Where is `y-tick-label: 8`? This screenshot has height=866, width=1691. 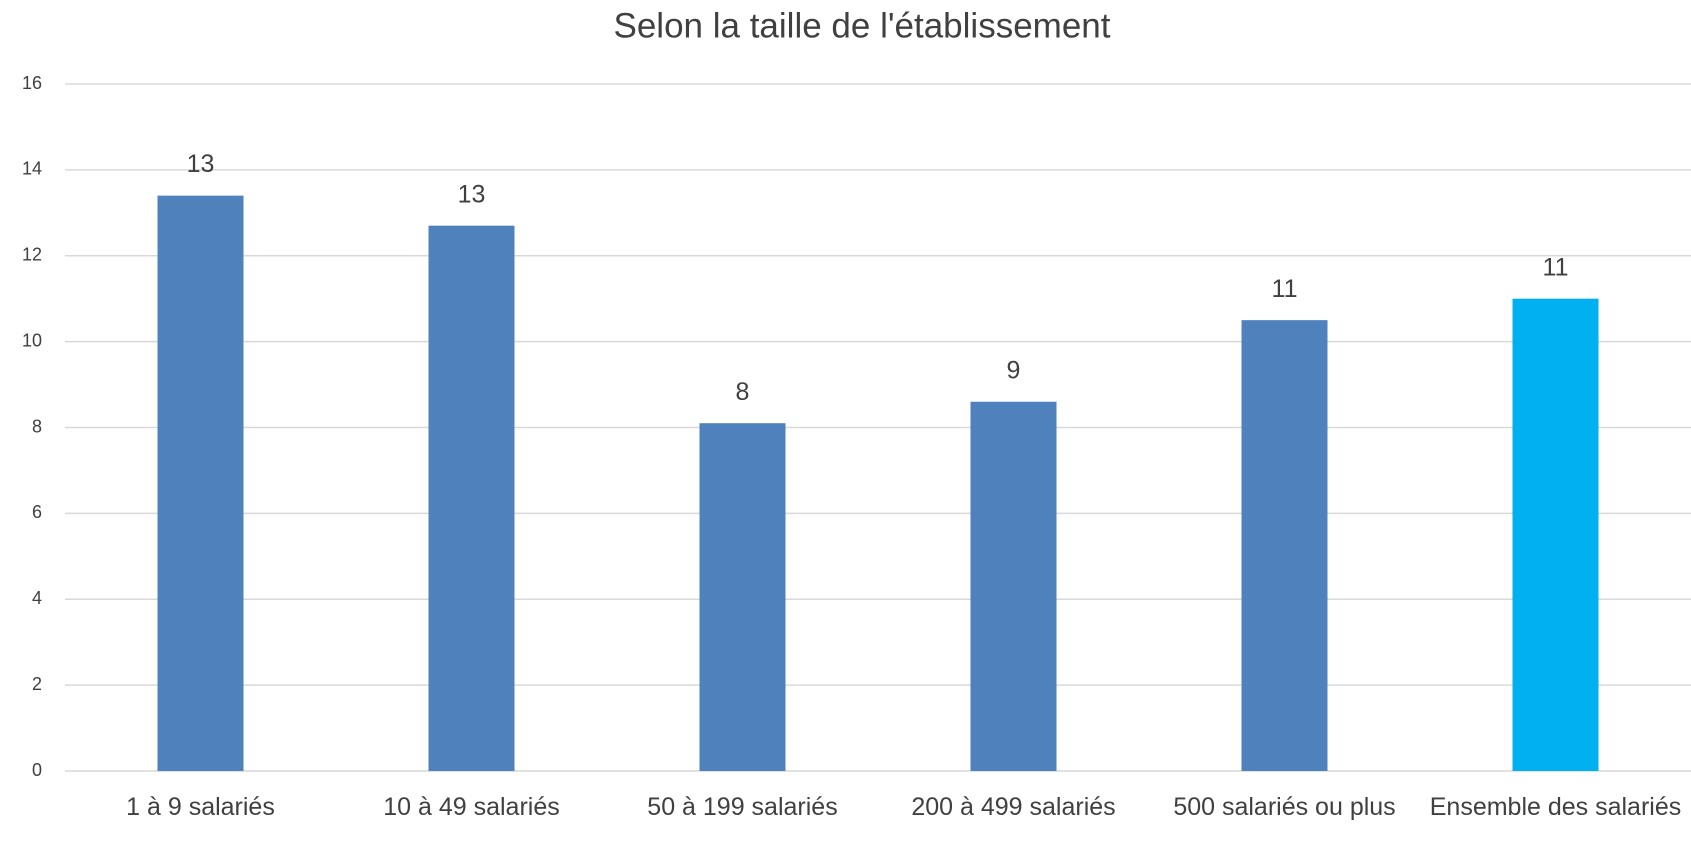
y-tick-label: 8 is located at coordinates (37, 426).